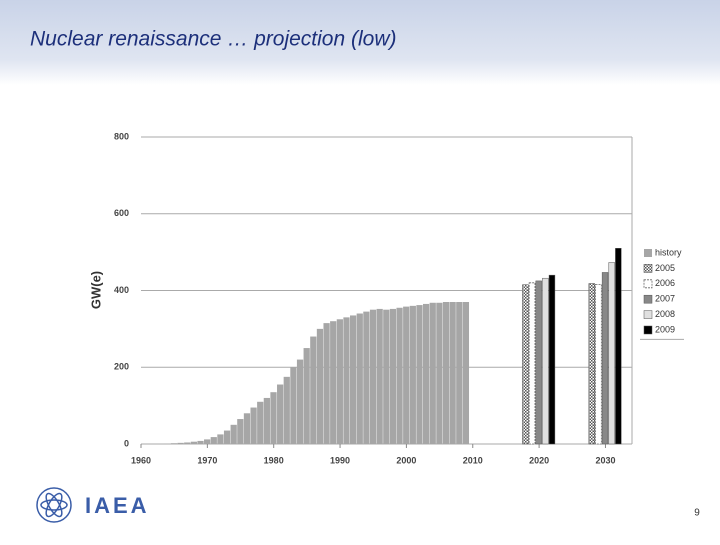 Image resolution: width=720 pixels, height=545 pixels. I want to click on slide-title: Nuclear renaissance … projection (low), so click(213, 39).